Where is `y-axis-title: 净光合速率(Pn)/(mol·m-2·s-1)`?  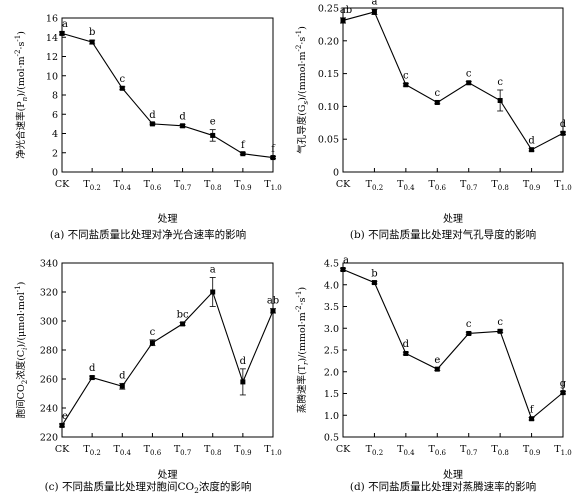
y-axis-title: 净光合速率(Pn)/(mol·m-2·s-1) is located at coordinates (21, 95).